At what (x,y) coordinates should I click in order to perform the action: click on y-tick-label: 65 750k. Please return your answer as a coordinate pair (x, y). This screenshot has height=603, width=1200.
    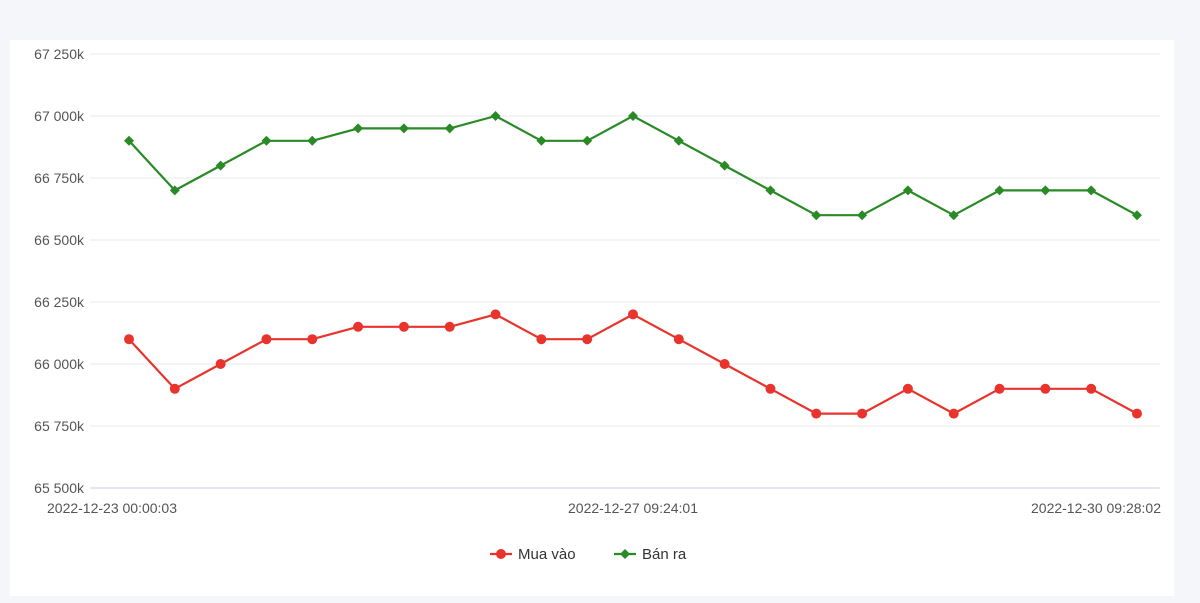
    Looking at the image, I should click on (59, 426).